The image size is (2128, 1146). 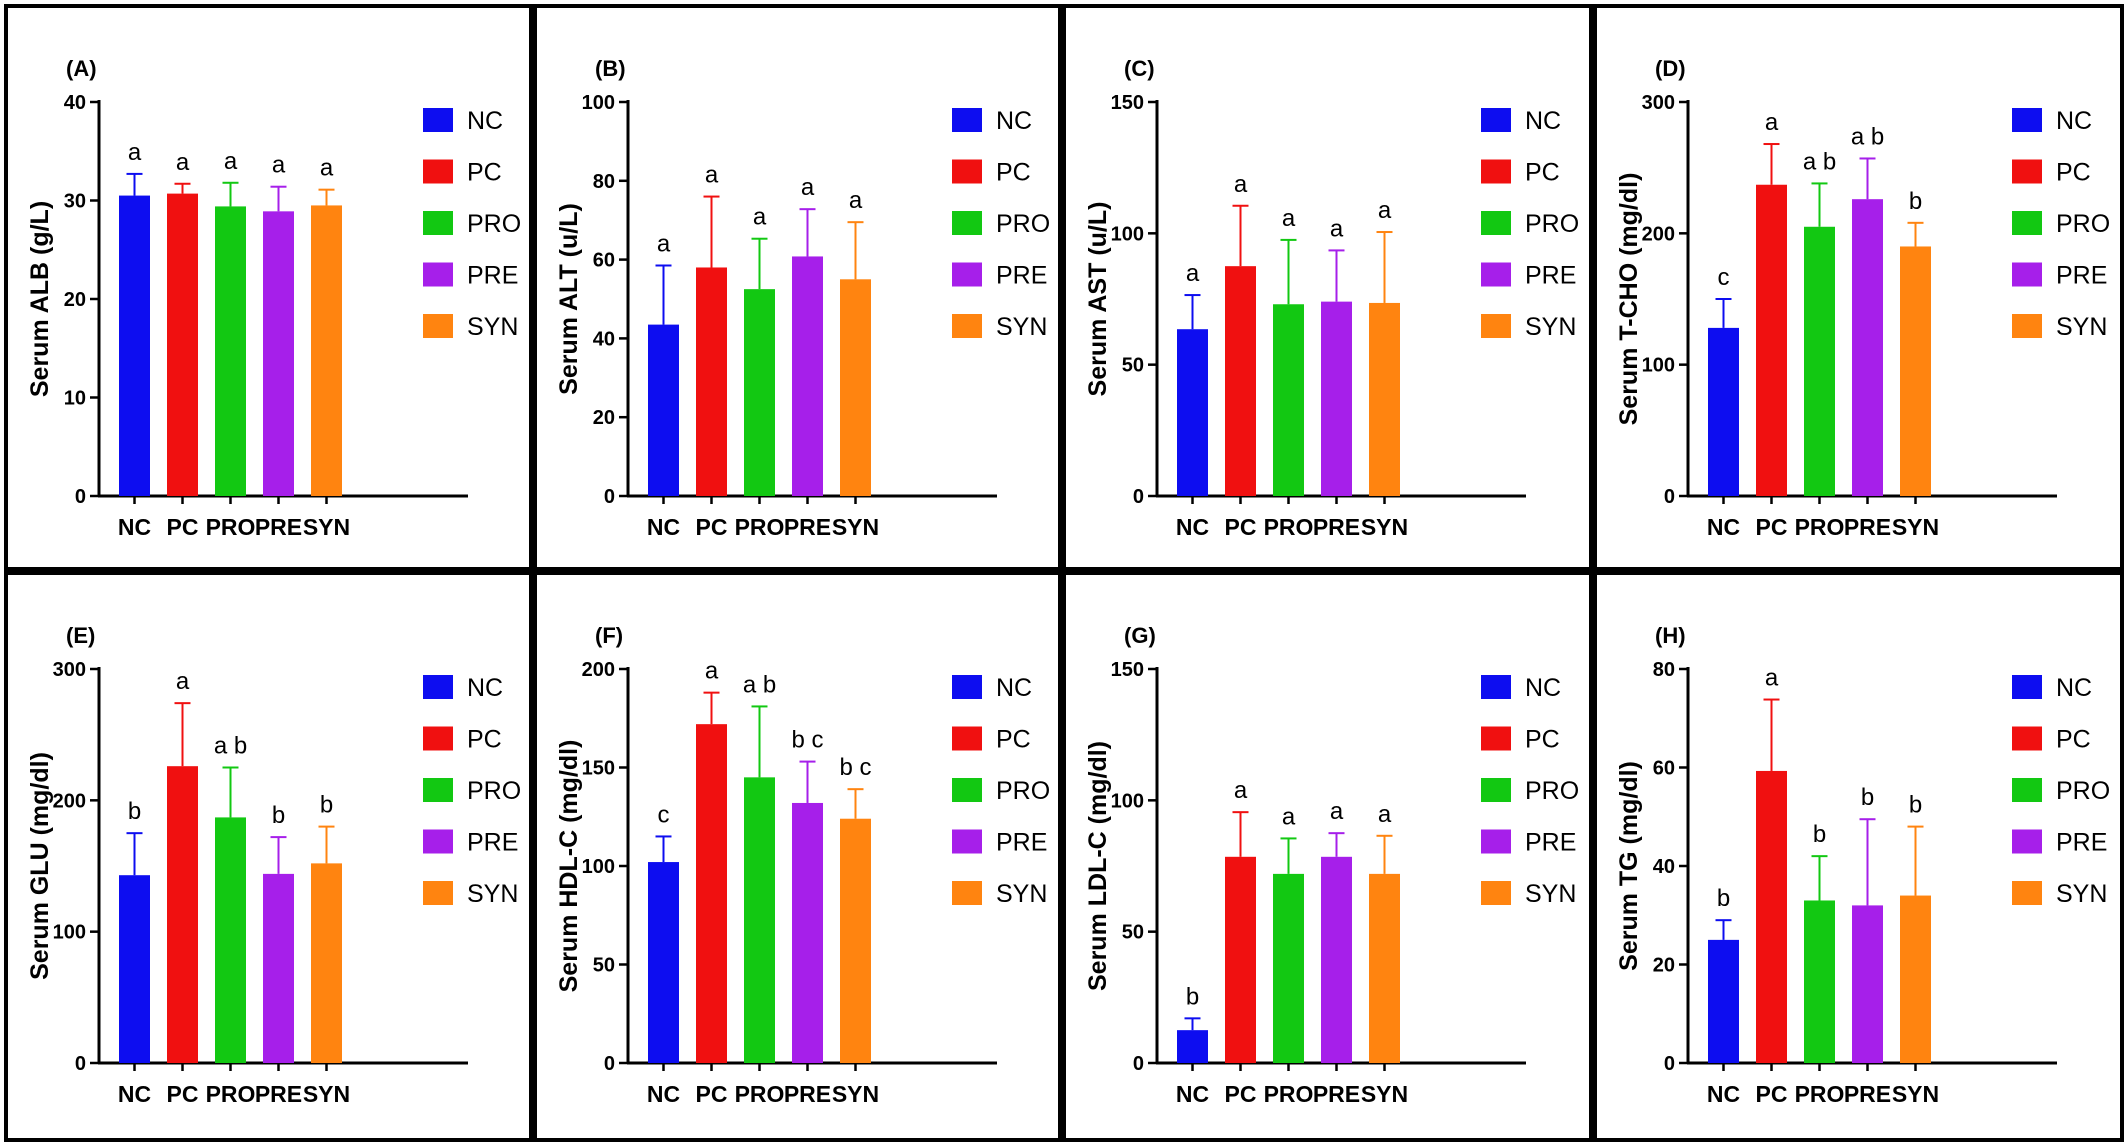 I want to click on y-axis-title: Serum GLU (mg/dl), so click(x=40, y=866).